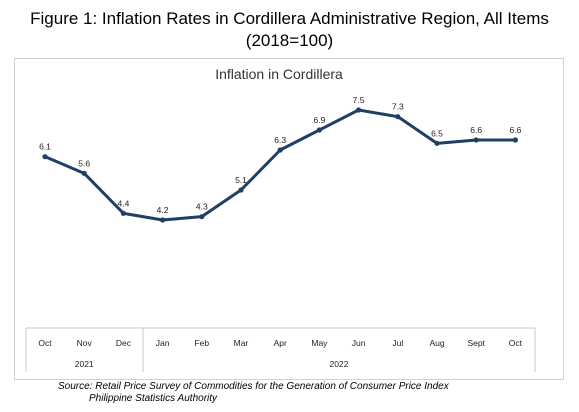 This screenshot has height=412, width=579. Describe the element at coordinates (202, 207) in the screenshot. I see `data-label: 4.3` at that location.